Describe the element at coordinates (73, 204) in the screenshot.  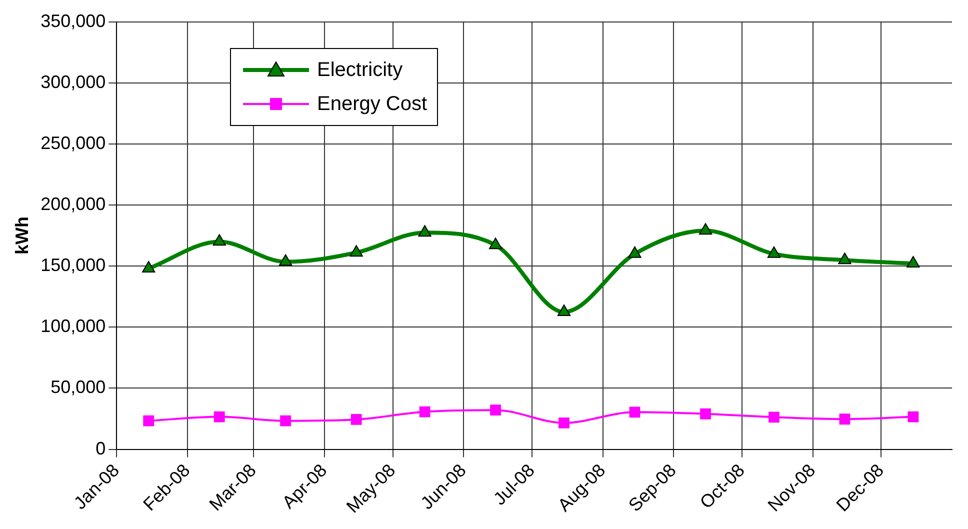
I see `y-tick-label: 200,000` at that location.